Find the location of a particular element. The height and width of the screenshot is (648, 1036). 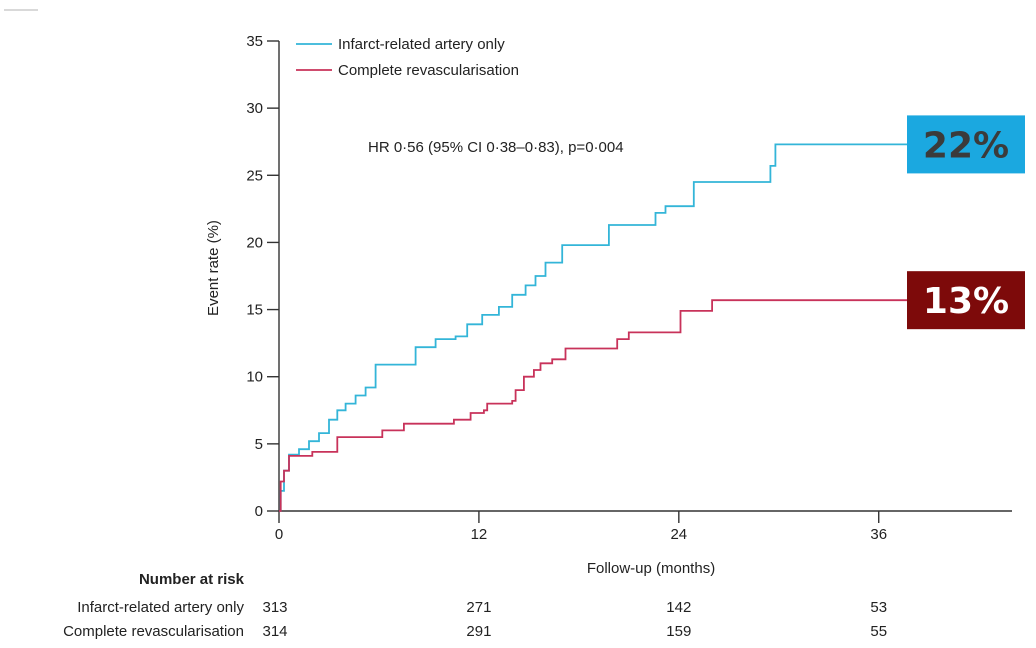

y-tick-label: 0 is located at coordinates (259, 511).